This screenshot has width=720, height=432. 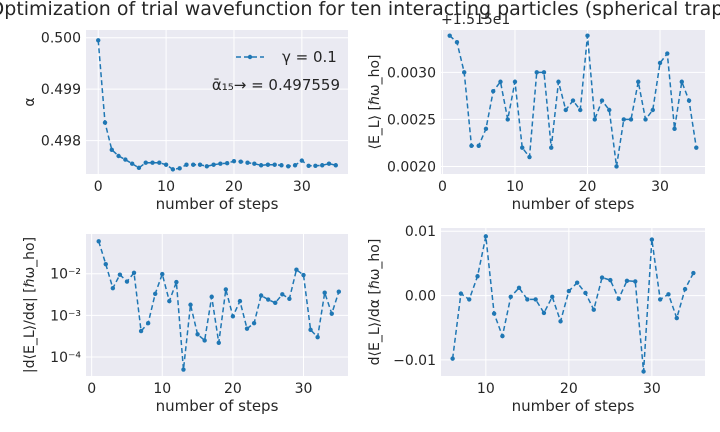 I want to click on annotation-text: ᾱ₁₅→ = 0.497559, so click(x=276, y=85).